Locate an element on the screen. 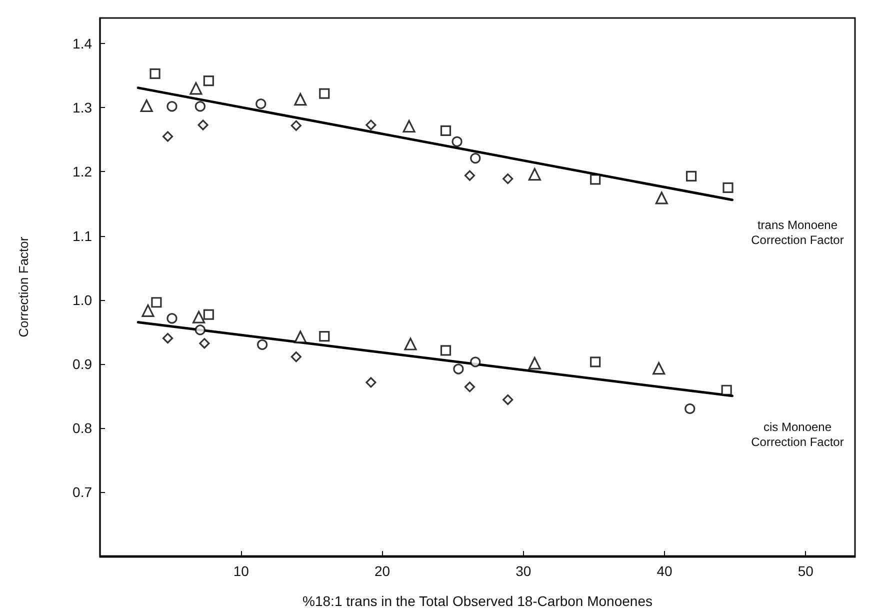  y-tick-label: 0.9 is located at coordinates (82, 364).